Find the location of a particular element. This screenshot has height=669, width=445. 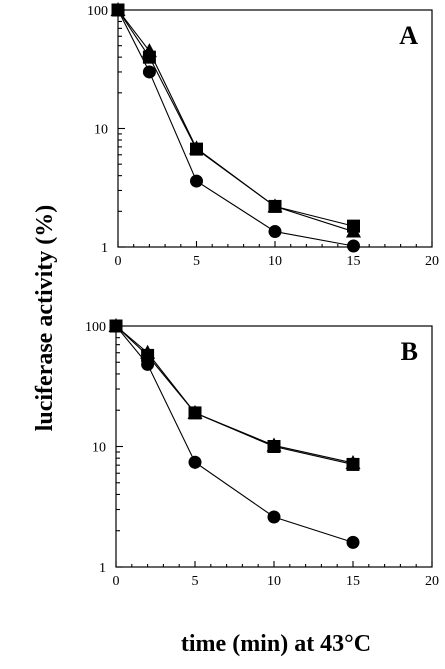

series-line-triangle is located at coordinates (234, 394).